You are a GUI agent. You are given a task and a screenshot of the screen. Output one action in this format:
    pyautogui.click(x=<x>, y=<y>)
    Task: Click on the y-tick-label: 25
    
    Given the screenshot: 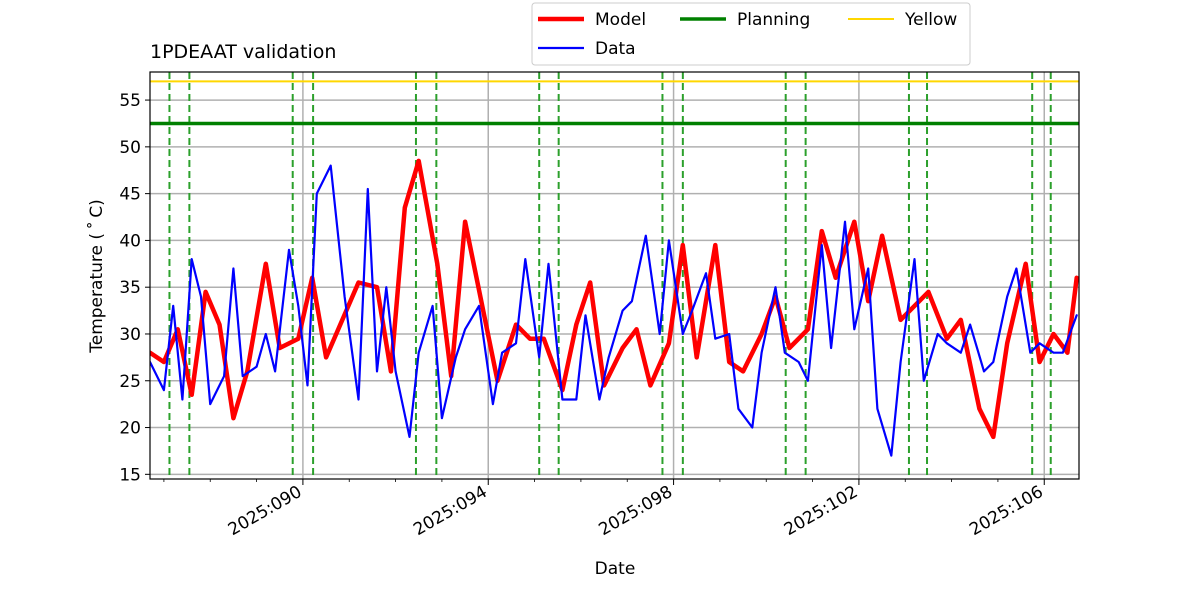 What is the action you would take?
    pyautogui.click(x=130, y=382)
    